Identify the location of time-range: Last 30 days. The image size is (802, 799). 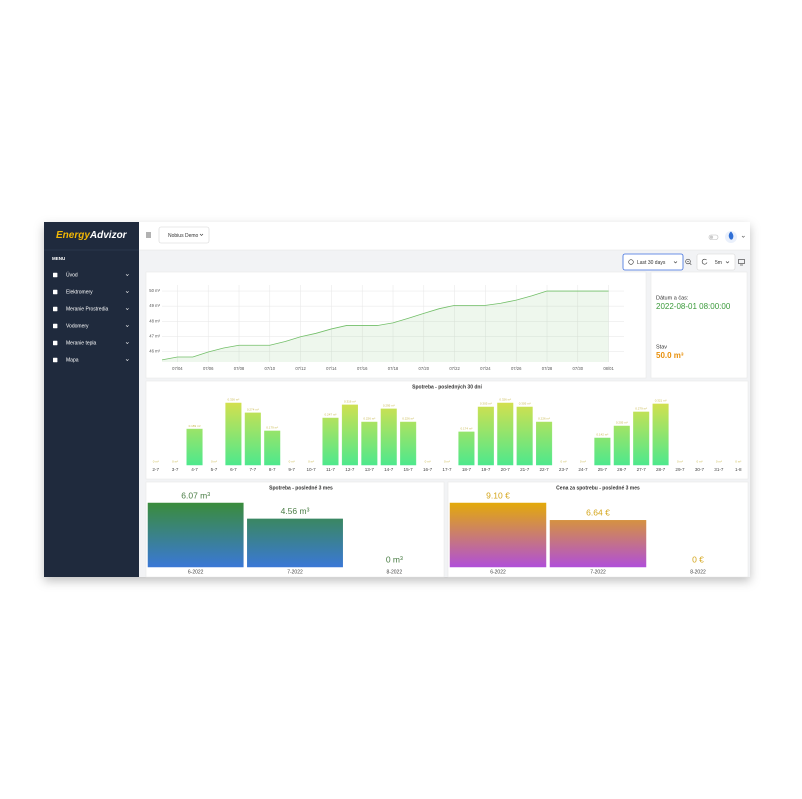
(651, 263).